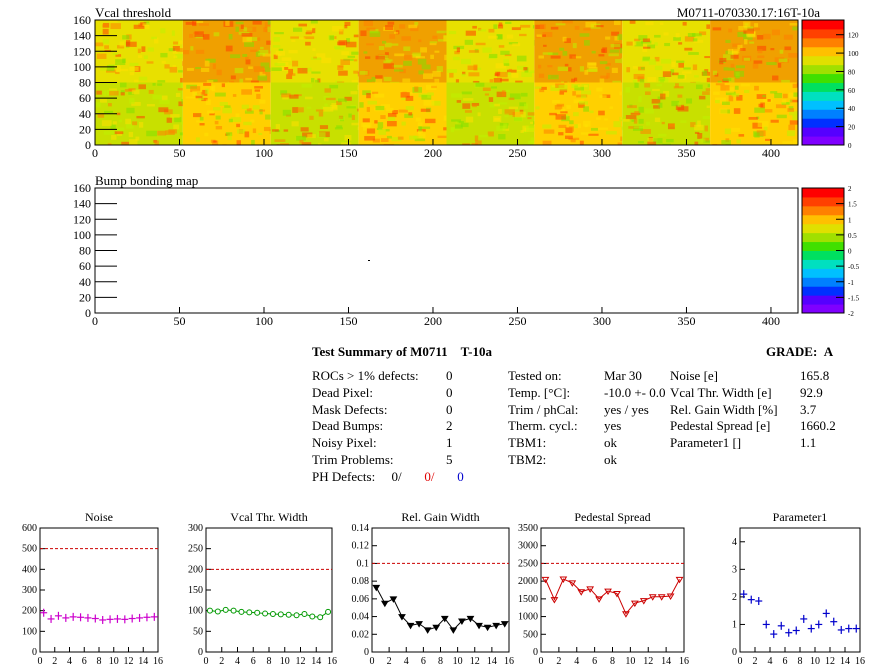  What do you see at coordinates (179, 153) in the screenshot?
I see `x-tick-label: 50` at bounding box center [179, 153].